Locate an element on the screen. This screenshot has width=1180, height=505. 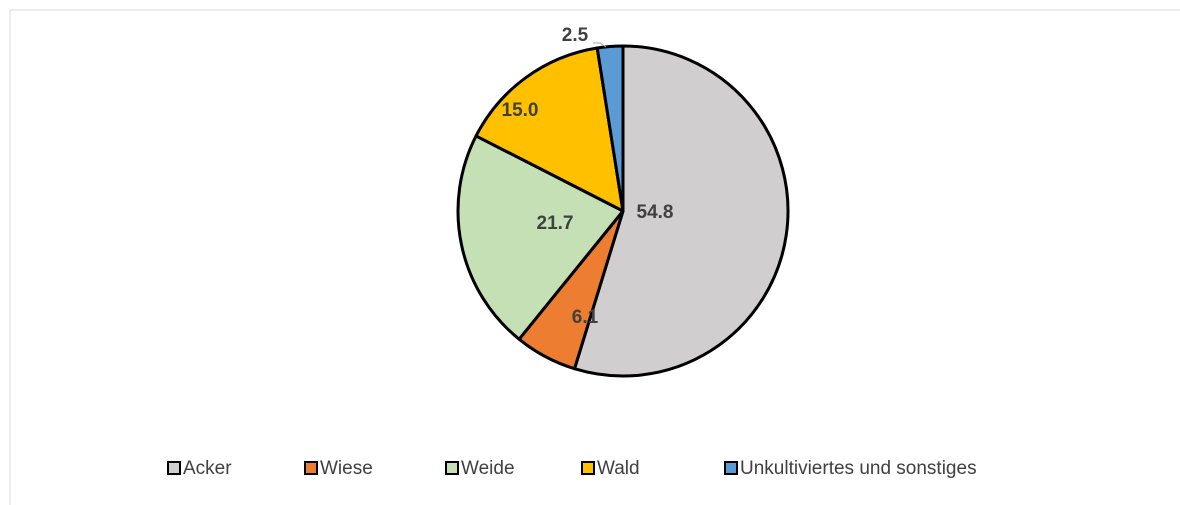
legend-label: Acker is located at coordinates (207, 468).